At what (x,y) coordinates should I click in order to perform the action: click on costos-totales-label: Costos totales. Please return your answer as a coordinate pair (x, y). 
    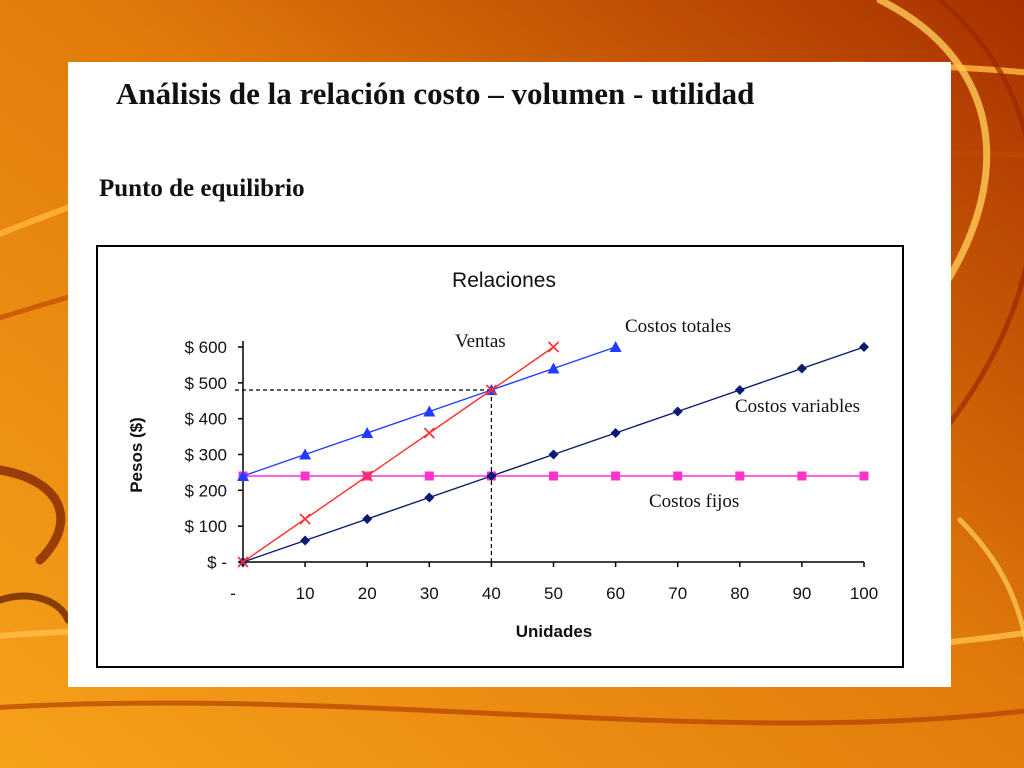
    Looking at the image, I should click on (678, 326).